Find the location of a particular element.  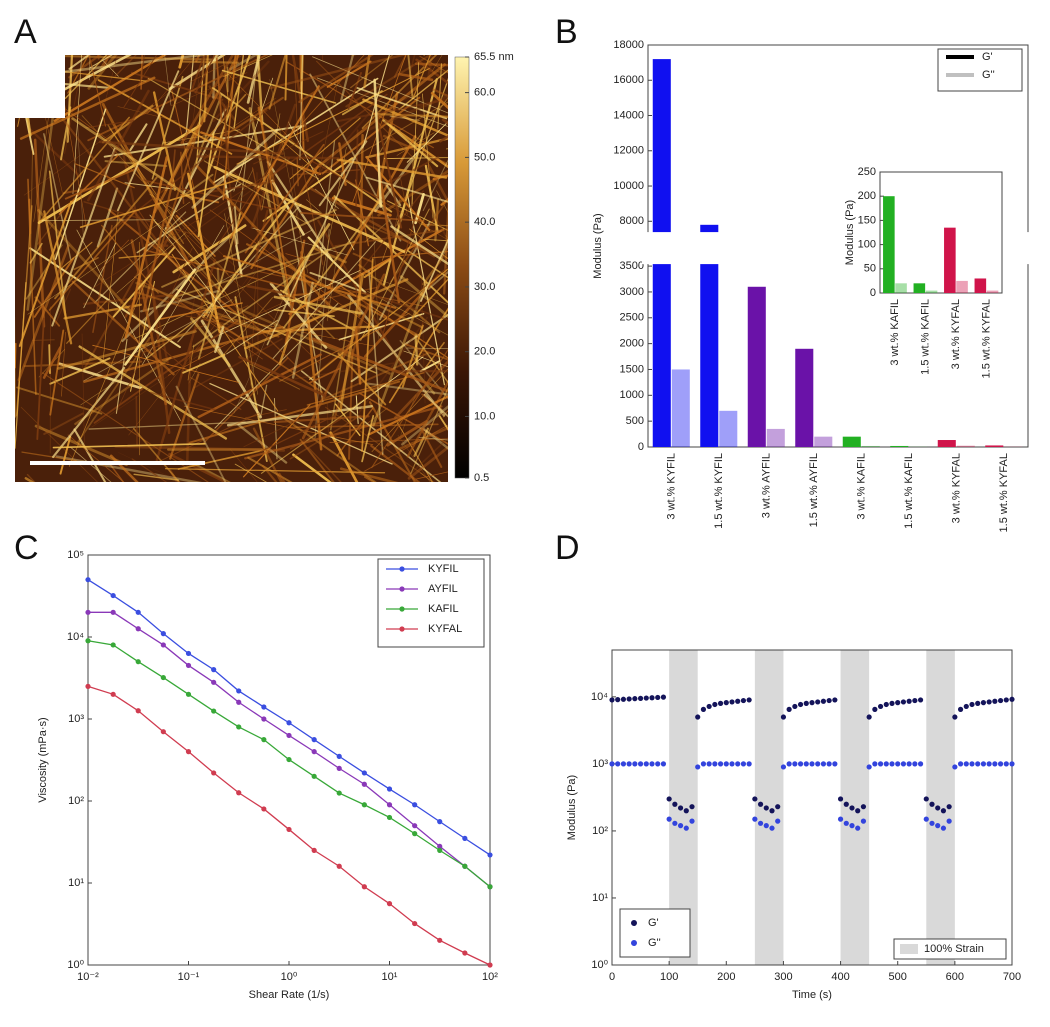

colorbar is located at coordinates (462, 267).